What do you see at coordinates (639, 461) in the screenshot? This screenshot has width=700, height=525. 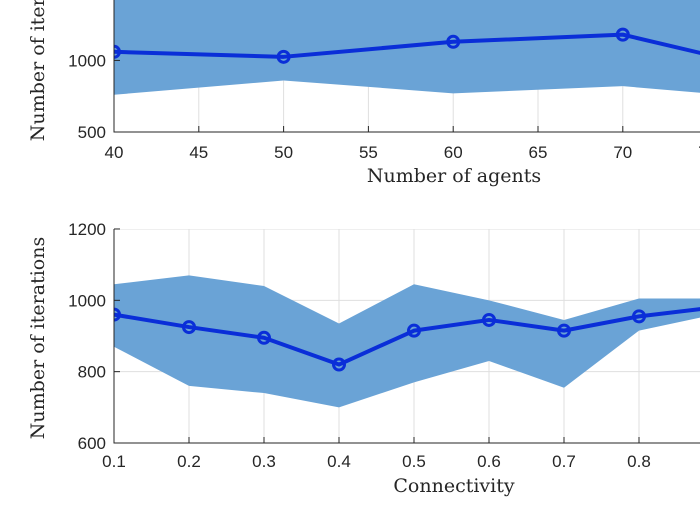 I see `x-tick-label: 0.8` at bounding box center [639, 461].